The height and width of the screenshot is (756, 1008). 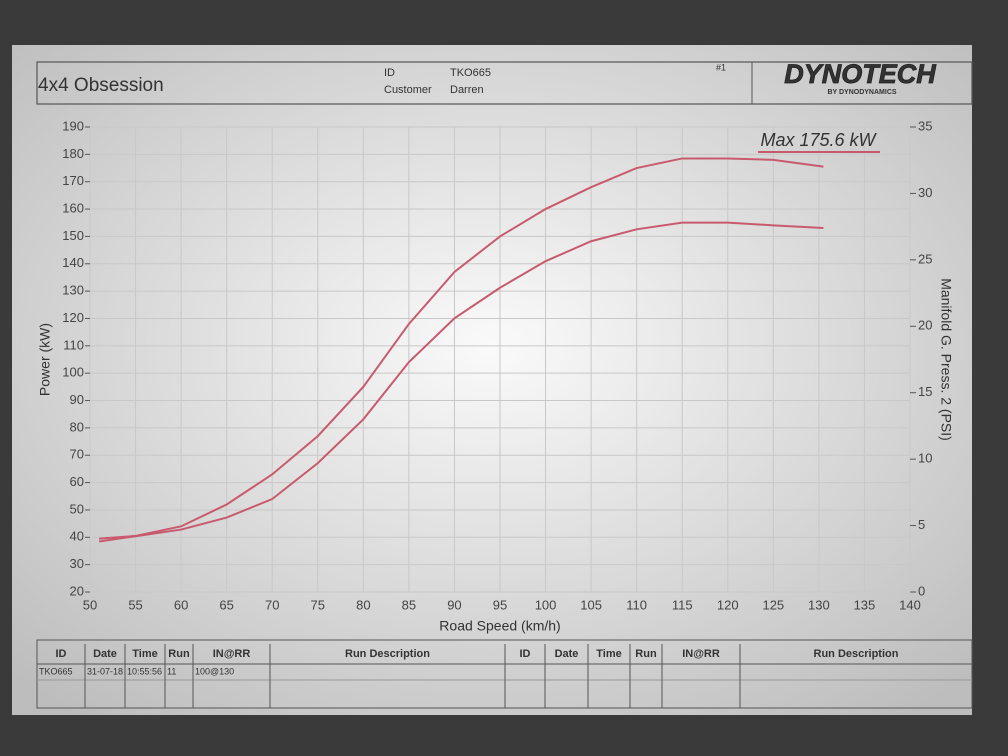 I want to click on header-box, so click(x=504, y=83).